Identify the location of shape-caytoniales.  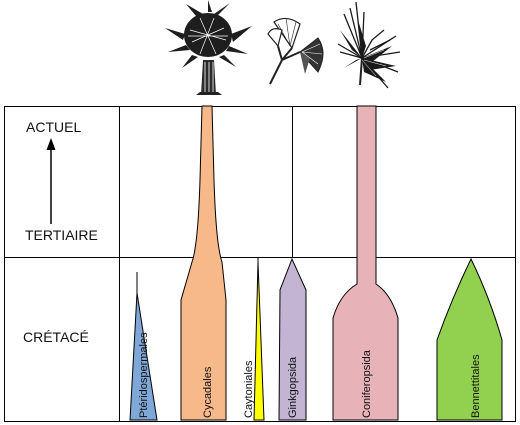
(259, 341).